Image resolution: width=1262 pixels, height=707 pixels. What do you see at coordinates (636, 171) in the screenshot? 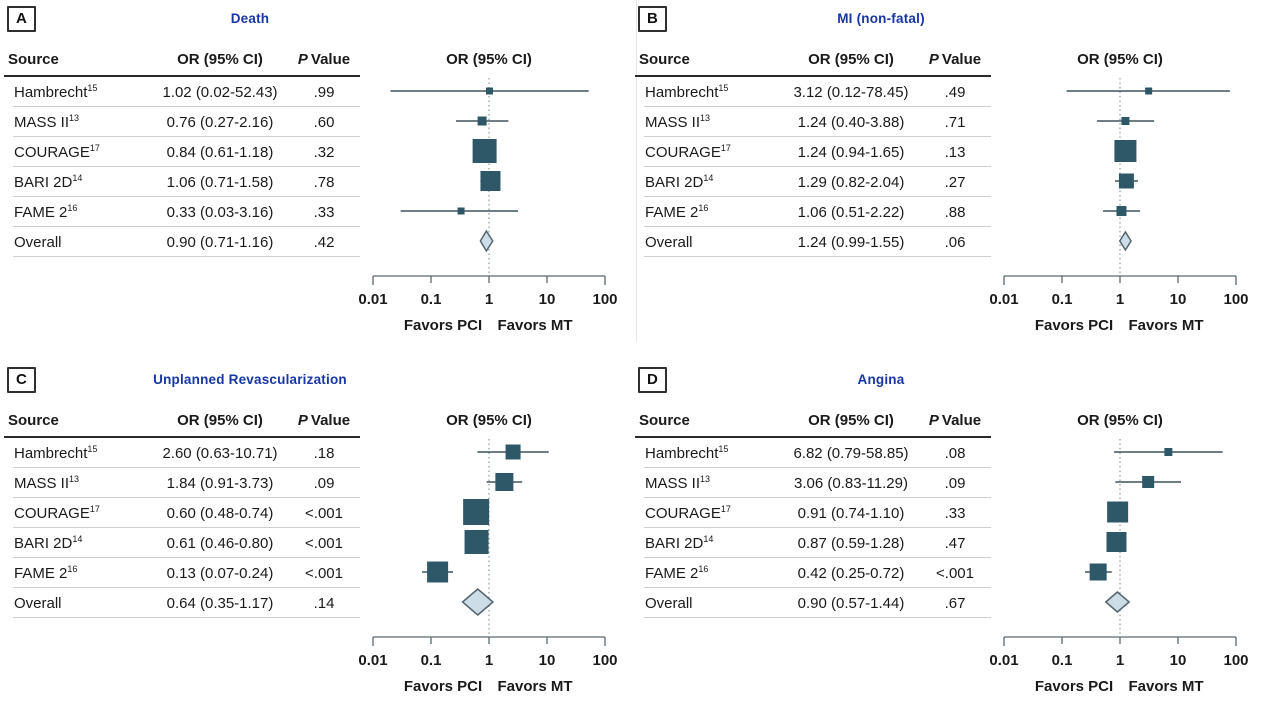
I see `column-divider` at bounding box center [636, 171].